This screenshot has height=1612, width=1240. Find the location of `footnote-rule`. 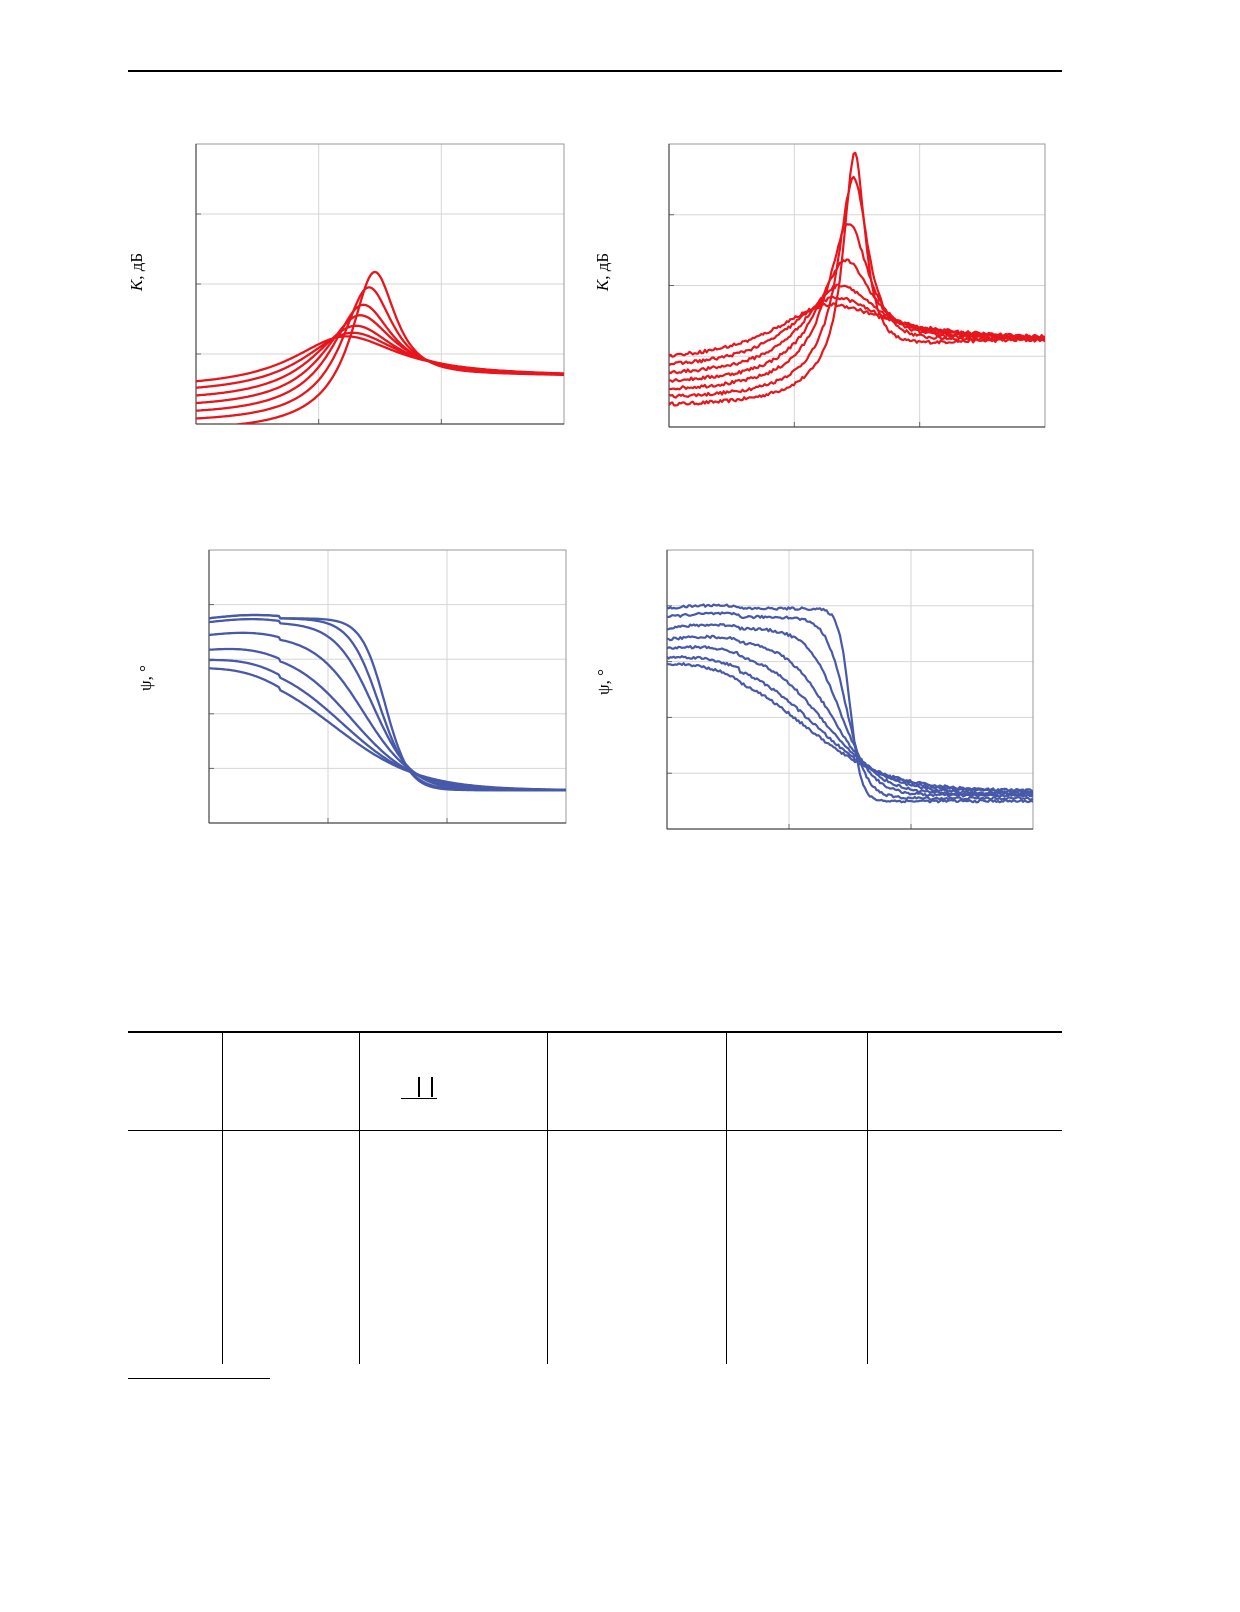

footnote-rule is located at coordinates (199, 1378).